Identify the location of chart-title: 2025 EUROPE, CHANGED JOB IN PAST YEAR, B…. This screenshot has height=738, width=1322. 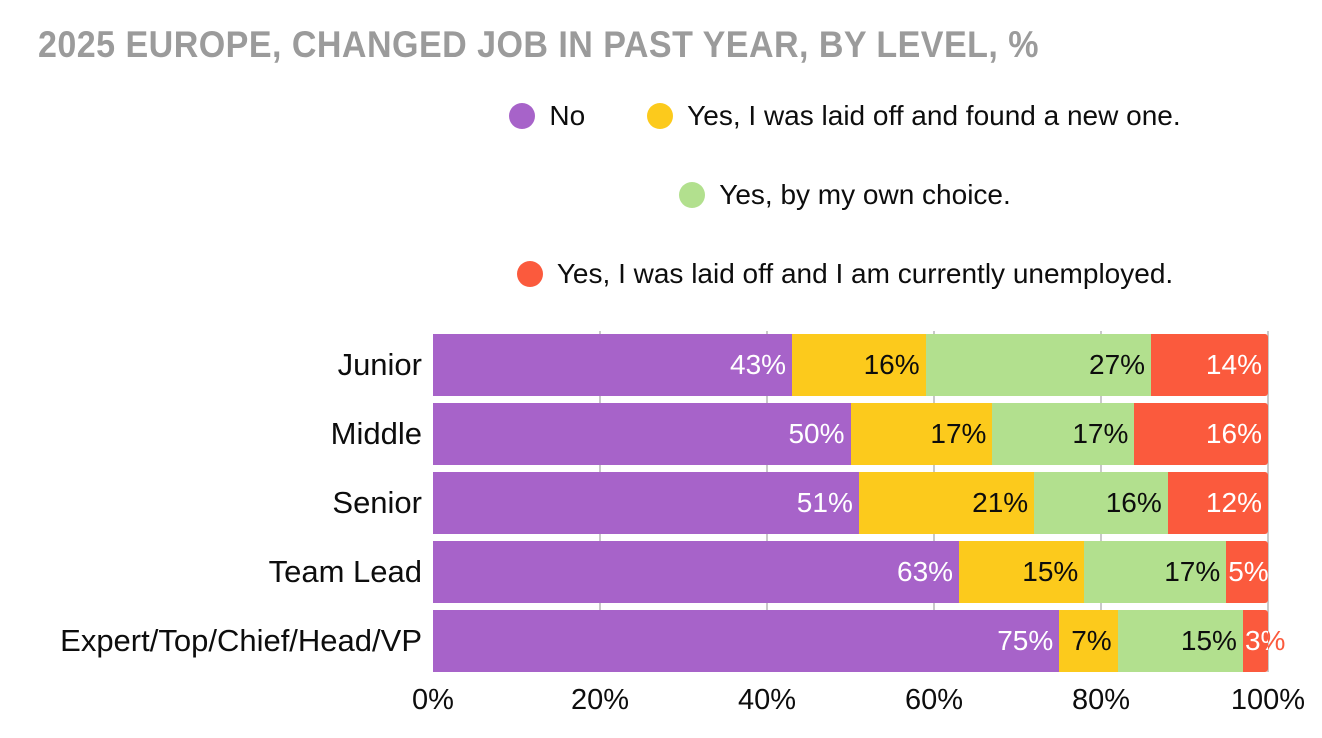
(538, 44).